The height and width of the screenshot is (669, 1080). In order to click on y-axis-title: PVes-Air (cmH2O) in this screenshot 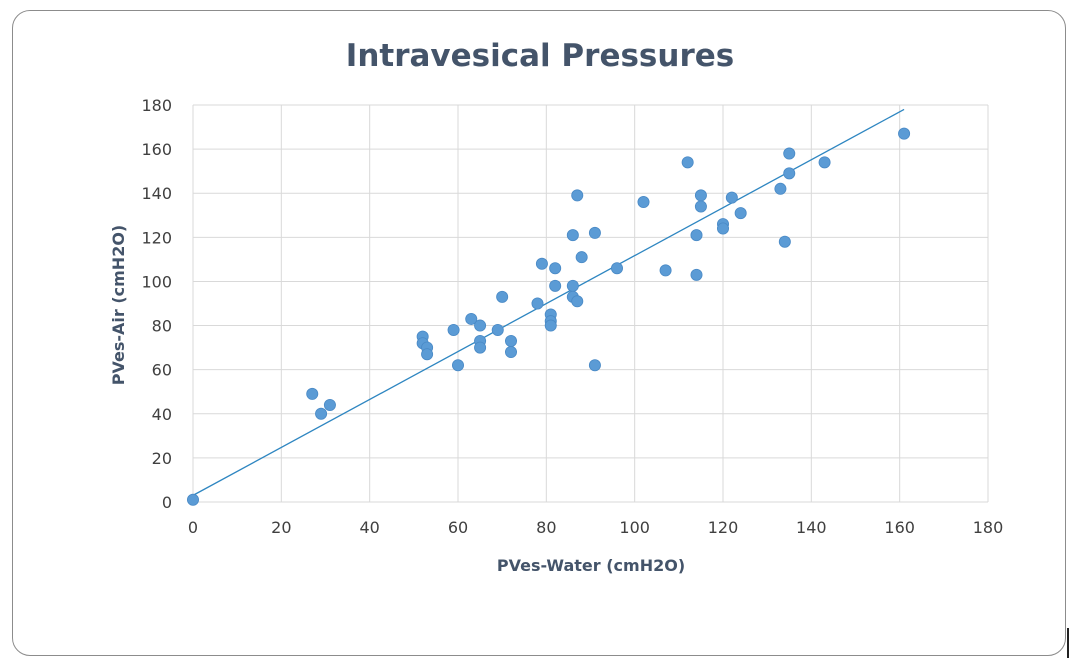, I will do `click(118, 305)`.